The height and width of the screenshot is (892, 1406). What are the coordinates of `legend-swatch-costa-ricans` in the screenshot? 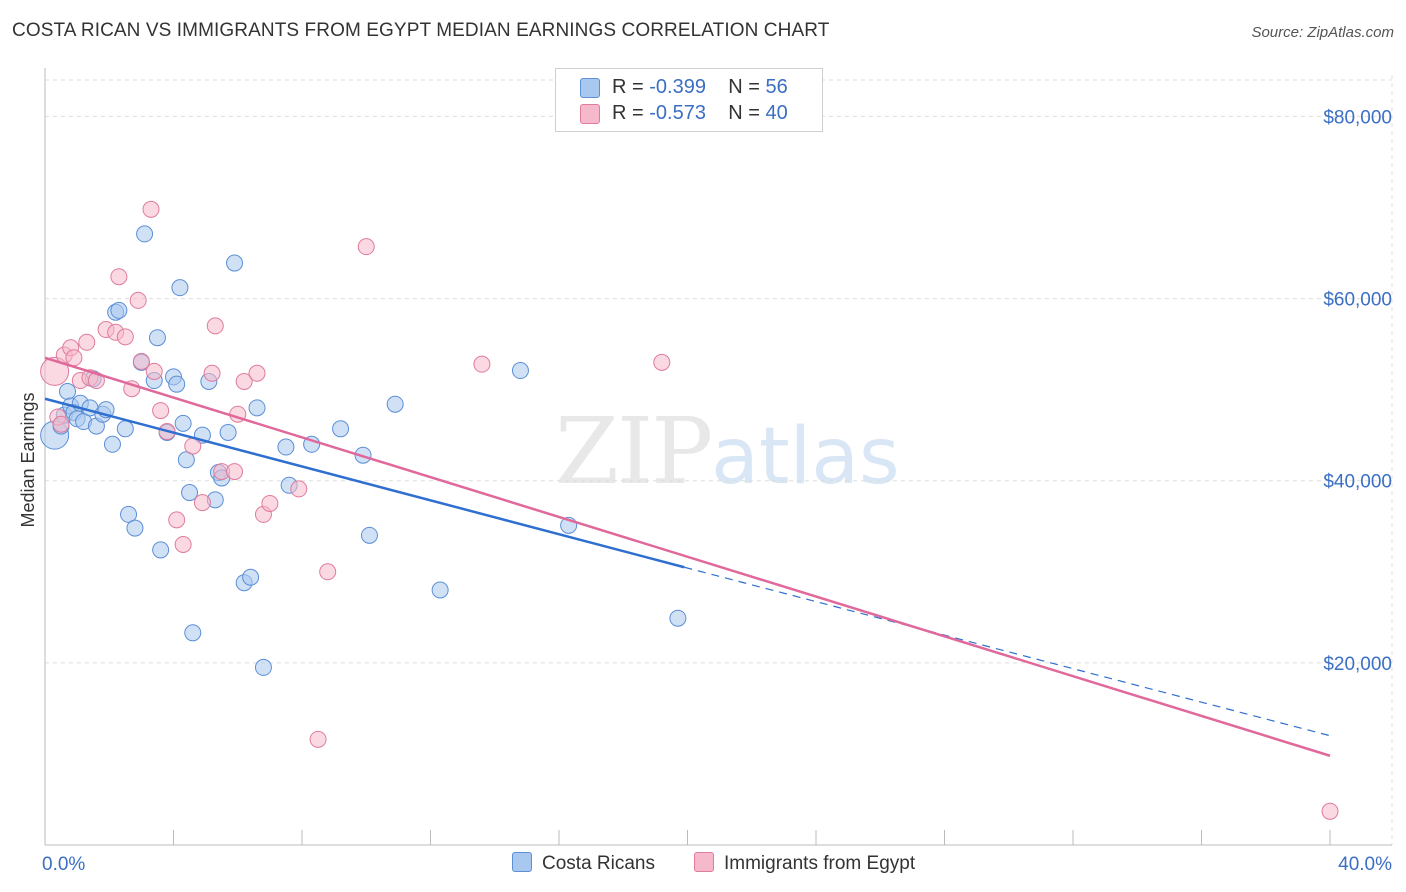 It's located at (590, 88).